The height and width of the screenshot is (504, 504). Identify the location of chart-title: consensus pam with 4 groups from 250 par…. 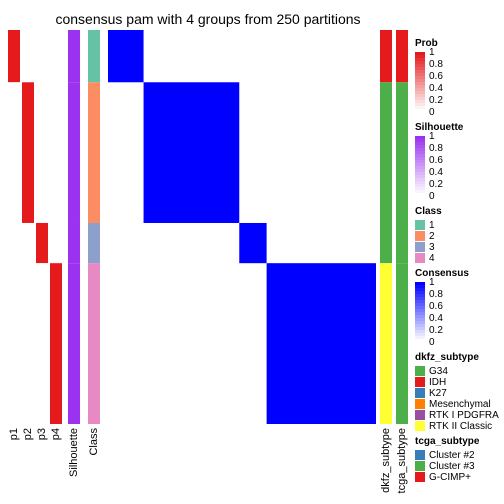
(207, 19).